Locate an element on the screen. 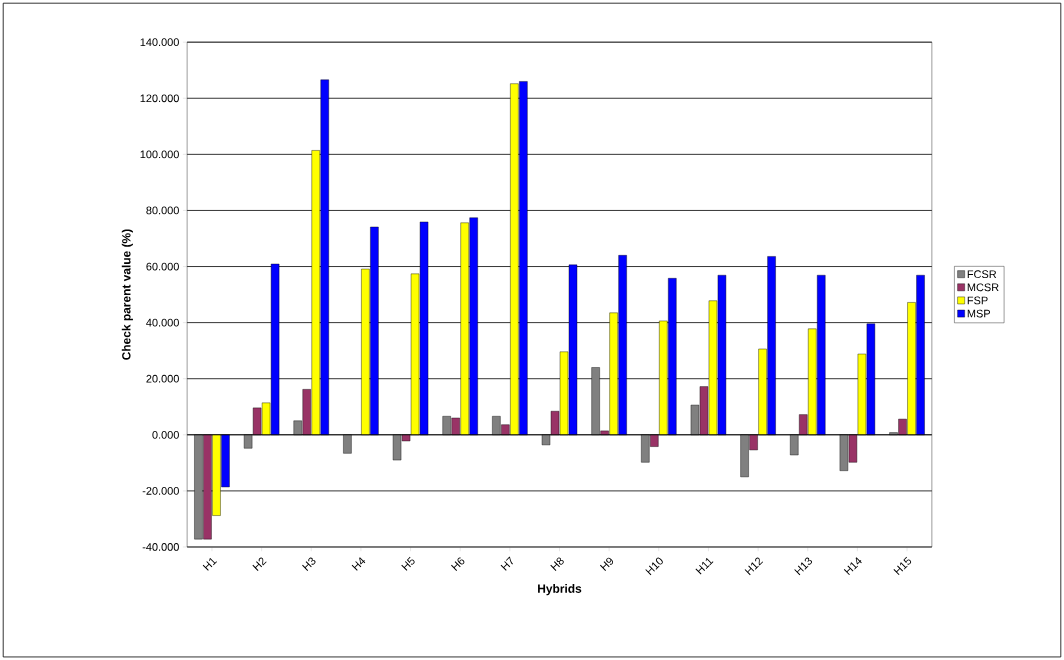 The width and height of the screenshot is (1064, 660). x-tick-label: H13 is located at coordinates (803, 566).